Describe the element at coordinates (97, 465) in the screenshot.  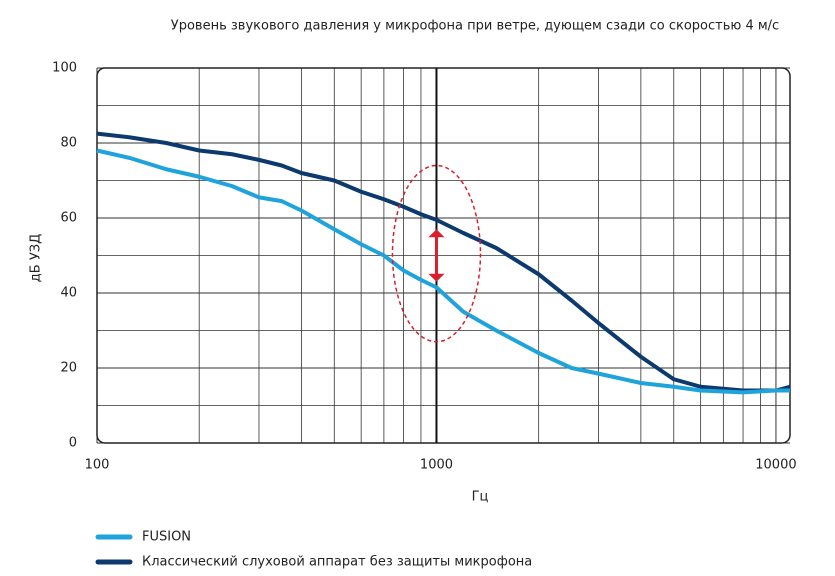
I see `x-tick-label: 100` at that location.